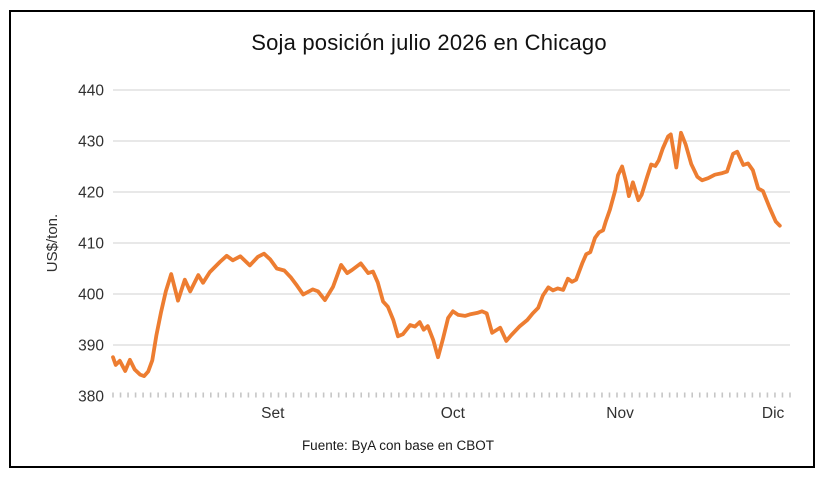 Image resolution: width=825 pixels, height=485 pixels. What do you see at coordinates (273, 413) in the screenshot?
I see `x-tick-label: Set` at bounding box center [273, 413].